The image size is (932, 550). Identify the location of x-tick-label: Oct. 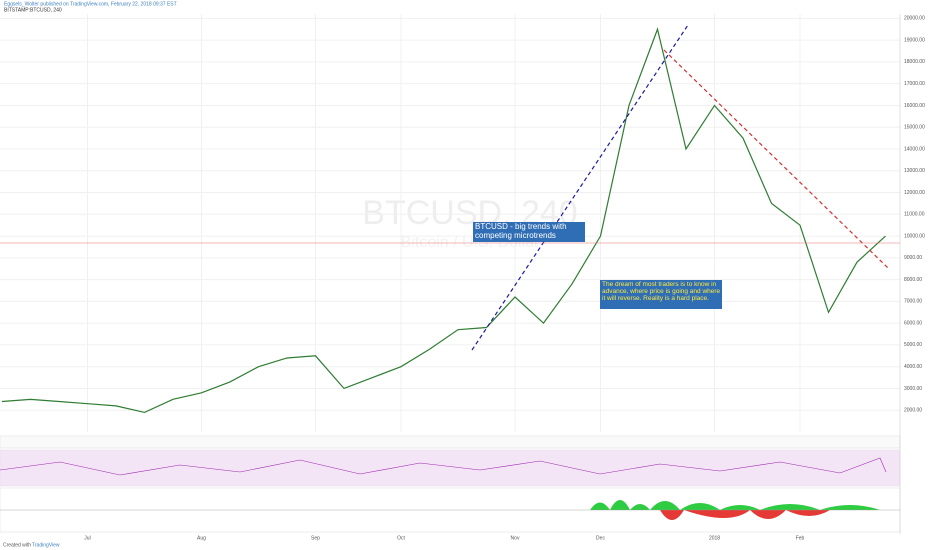
(401, 538).